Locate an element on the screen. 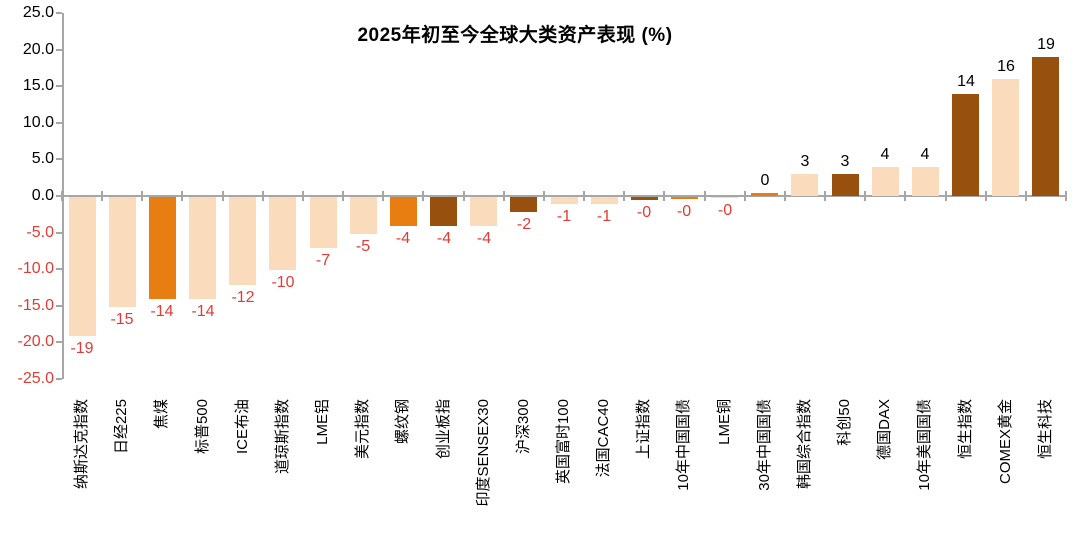 This screenshot has width=1080, height=544. y-axis-tick-label: 10.0 is located at coordinates (38, 122).